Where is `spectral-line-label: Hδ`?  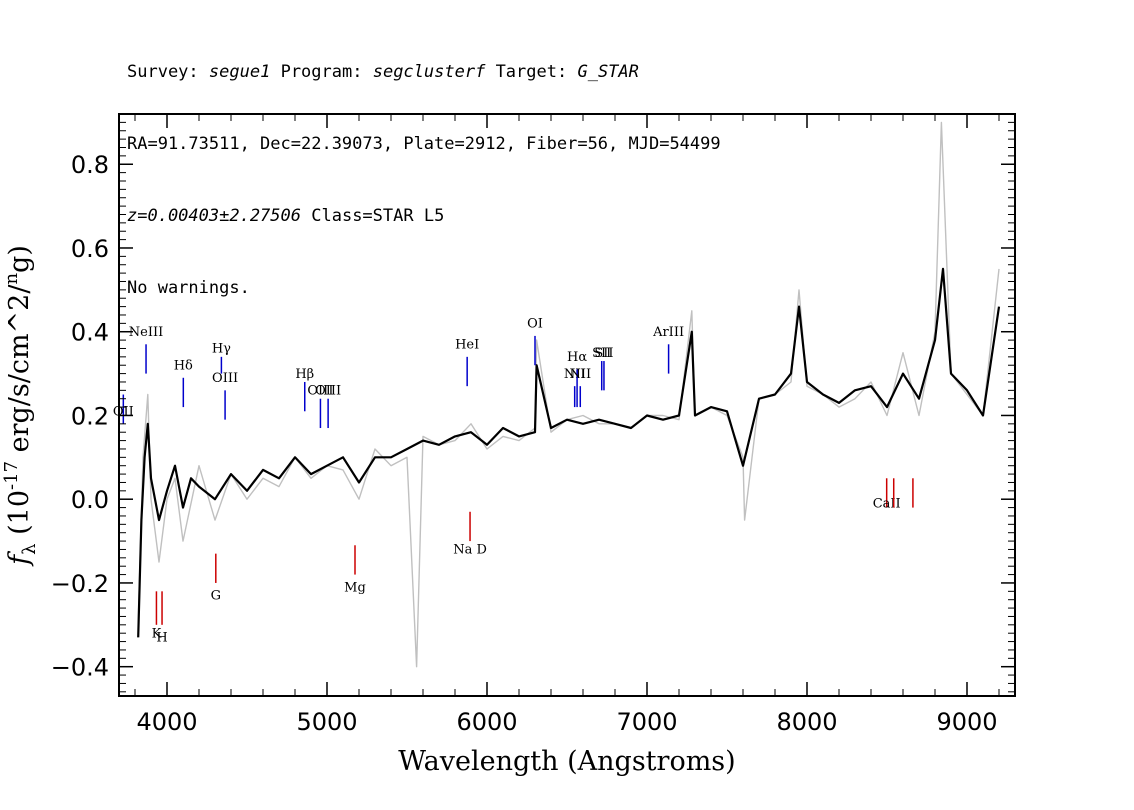
spectral-line-label: Hδ is located at coordinates (183, 365).